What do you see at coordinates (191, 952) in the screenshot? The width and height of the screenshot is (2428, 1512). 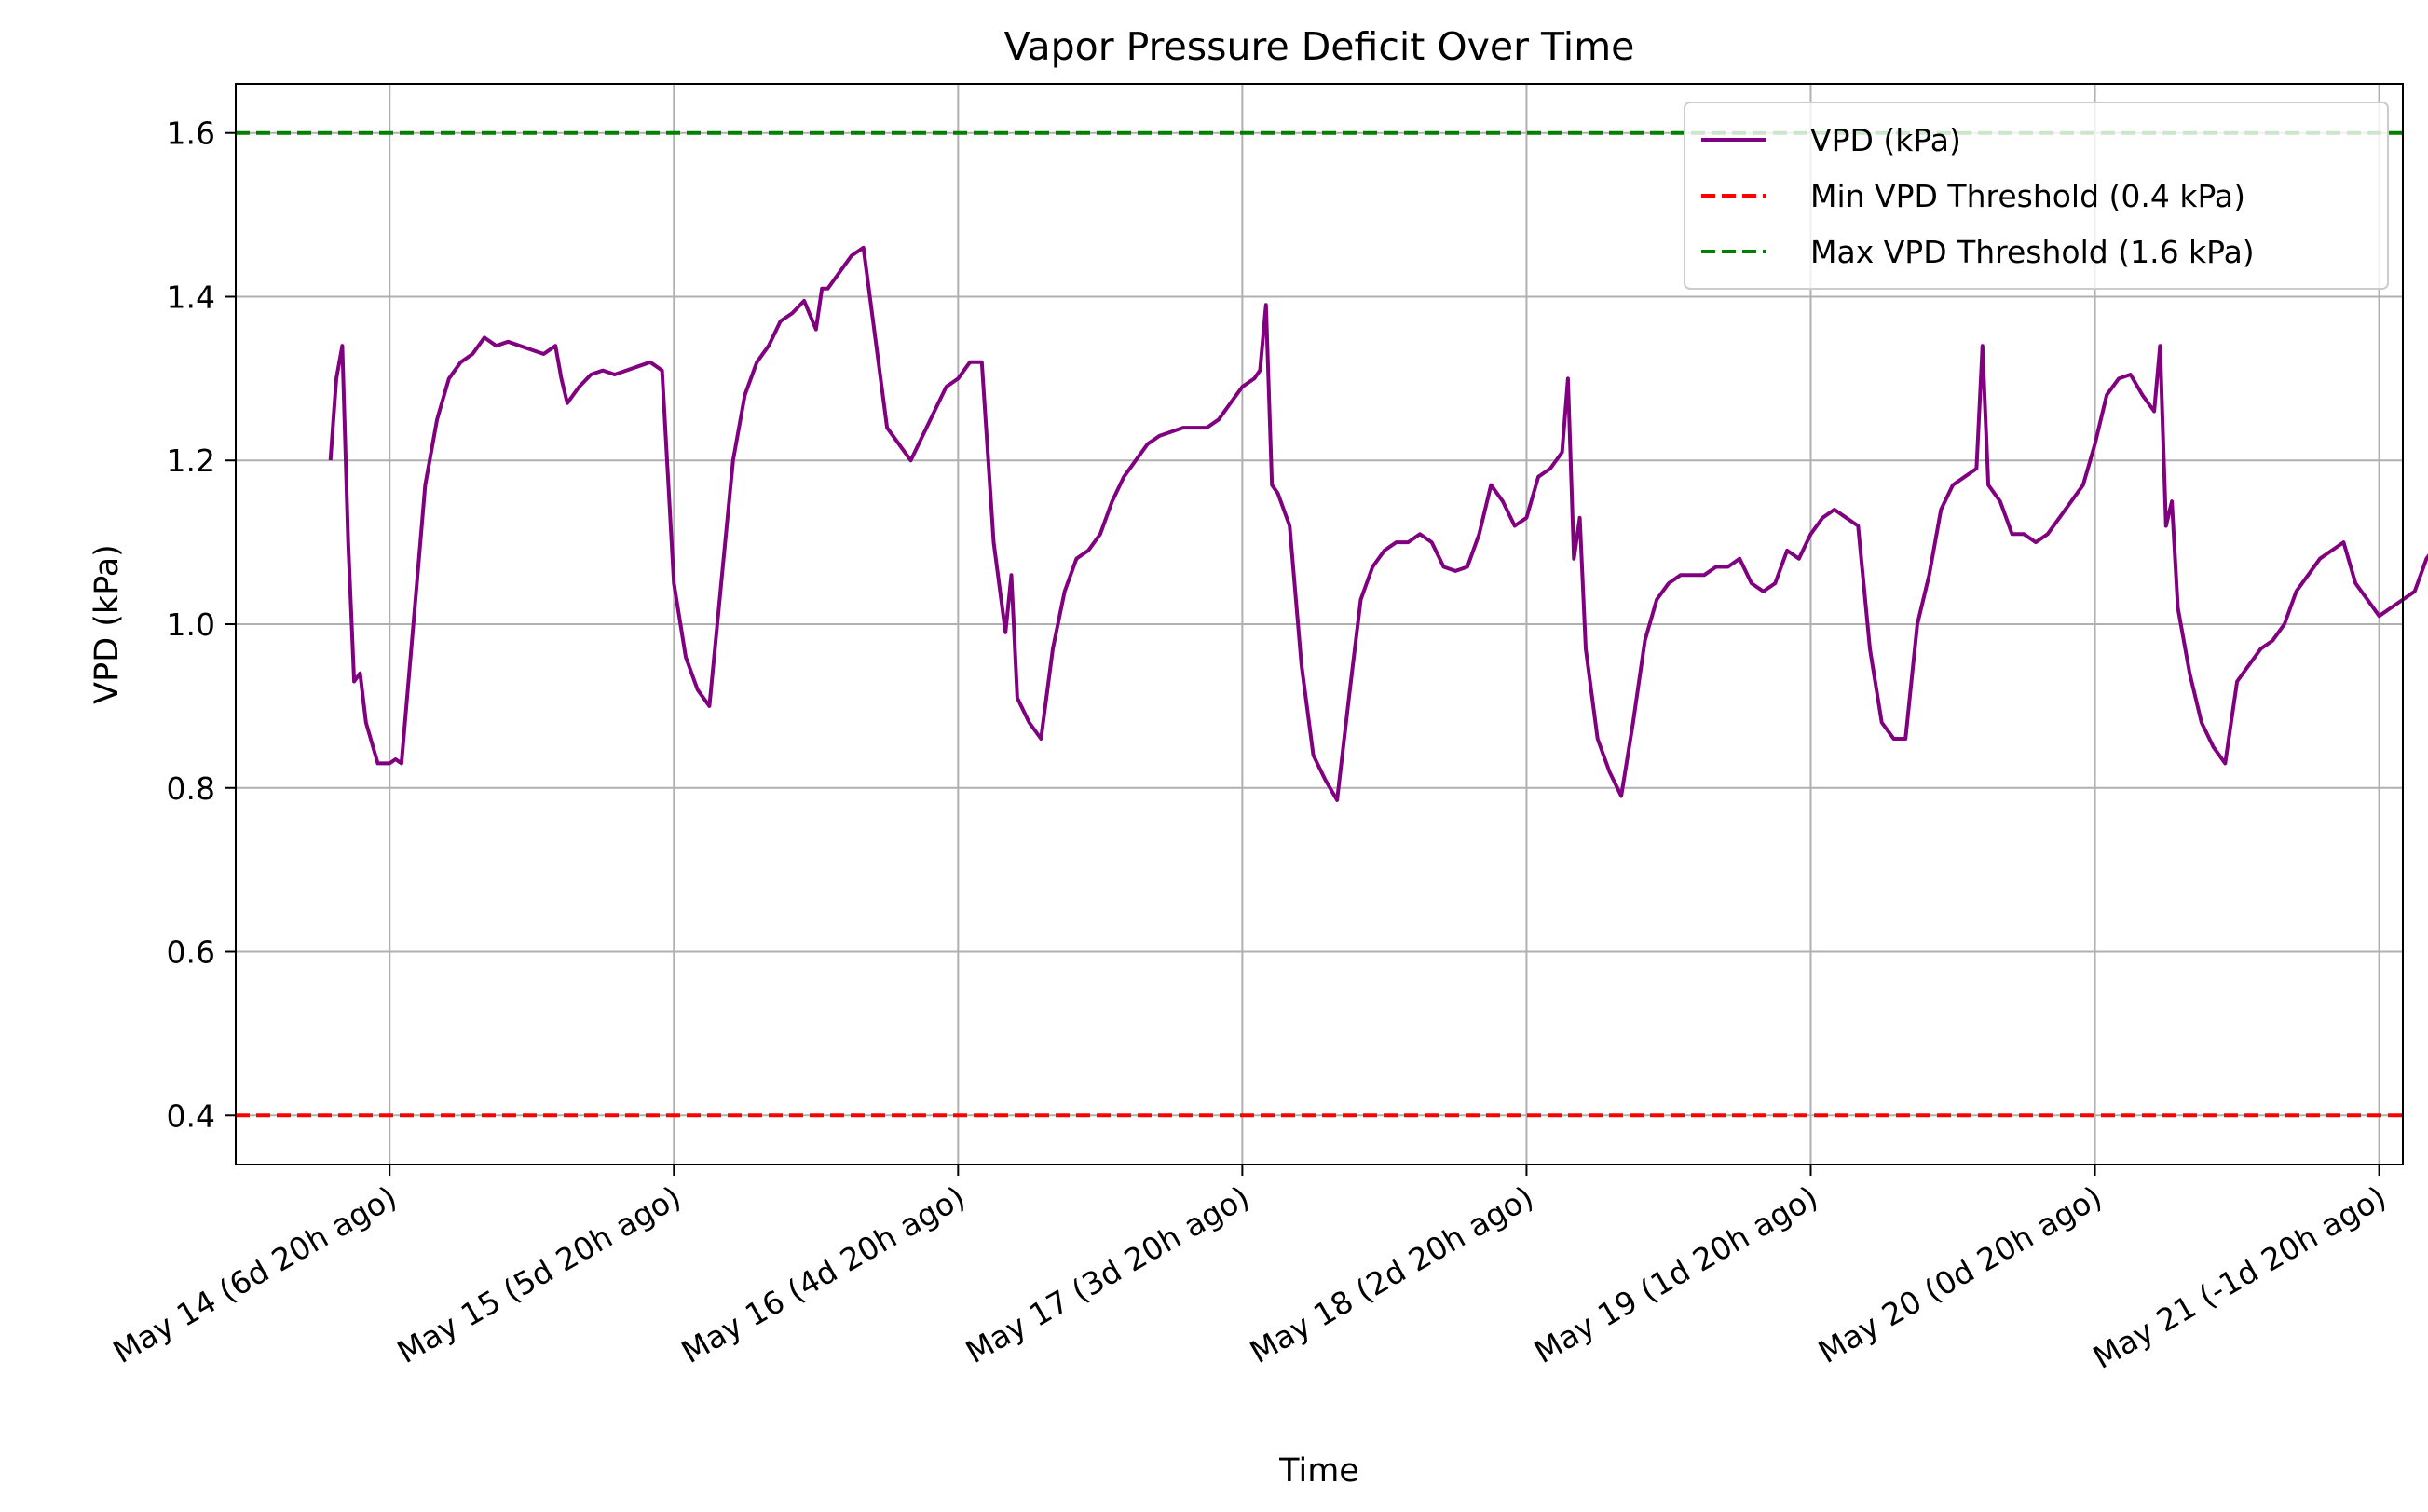 I see `y-tick-label: 0.6` at bounding box center [191, 952].